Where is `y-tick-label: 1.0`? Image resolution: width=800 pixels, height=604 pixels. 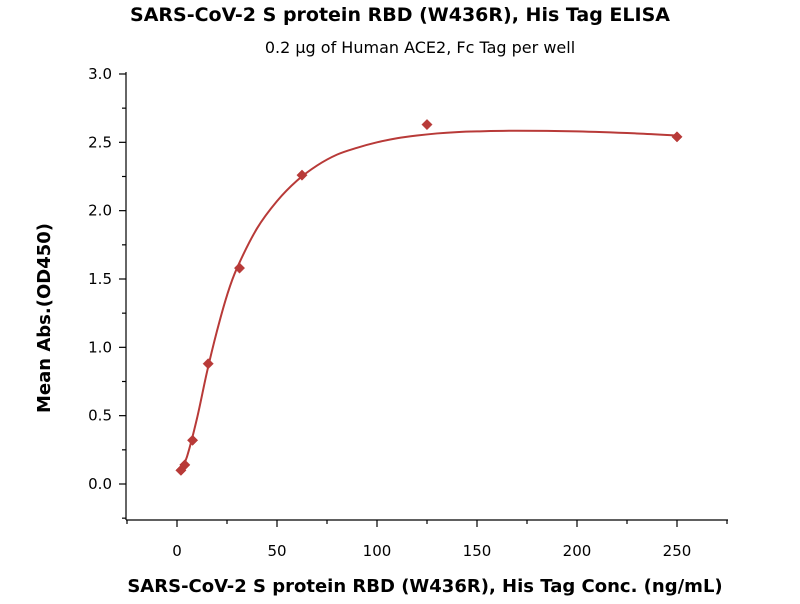 y-tick-label: 1.0 is located at coordinates (100, 347).